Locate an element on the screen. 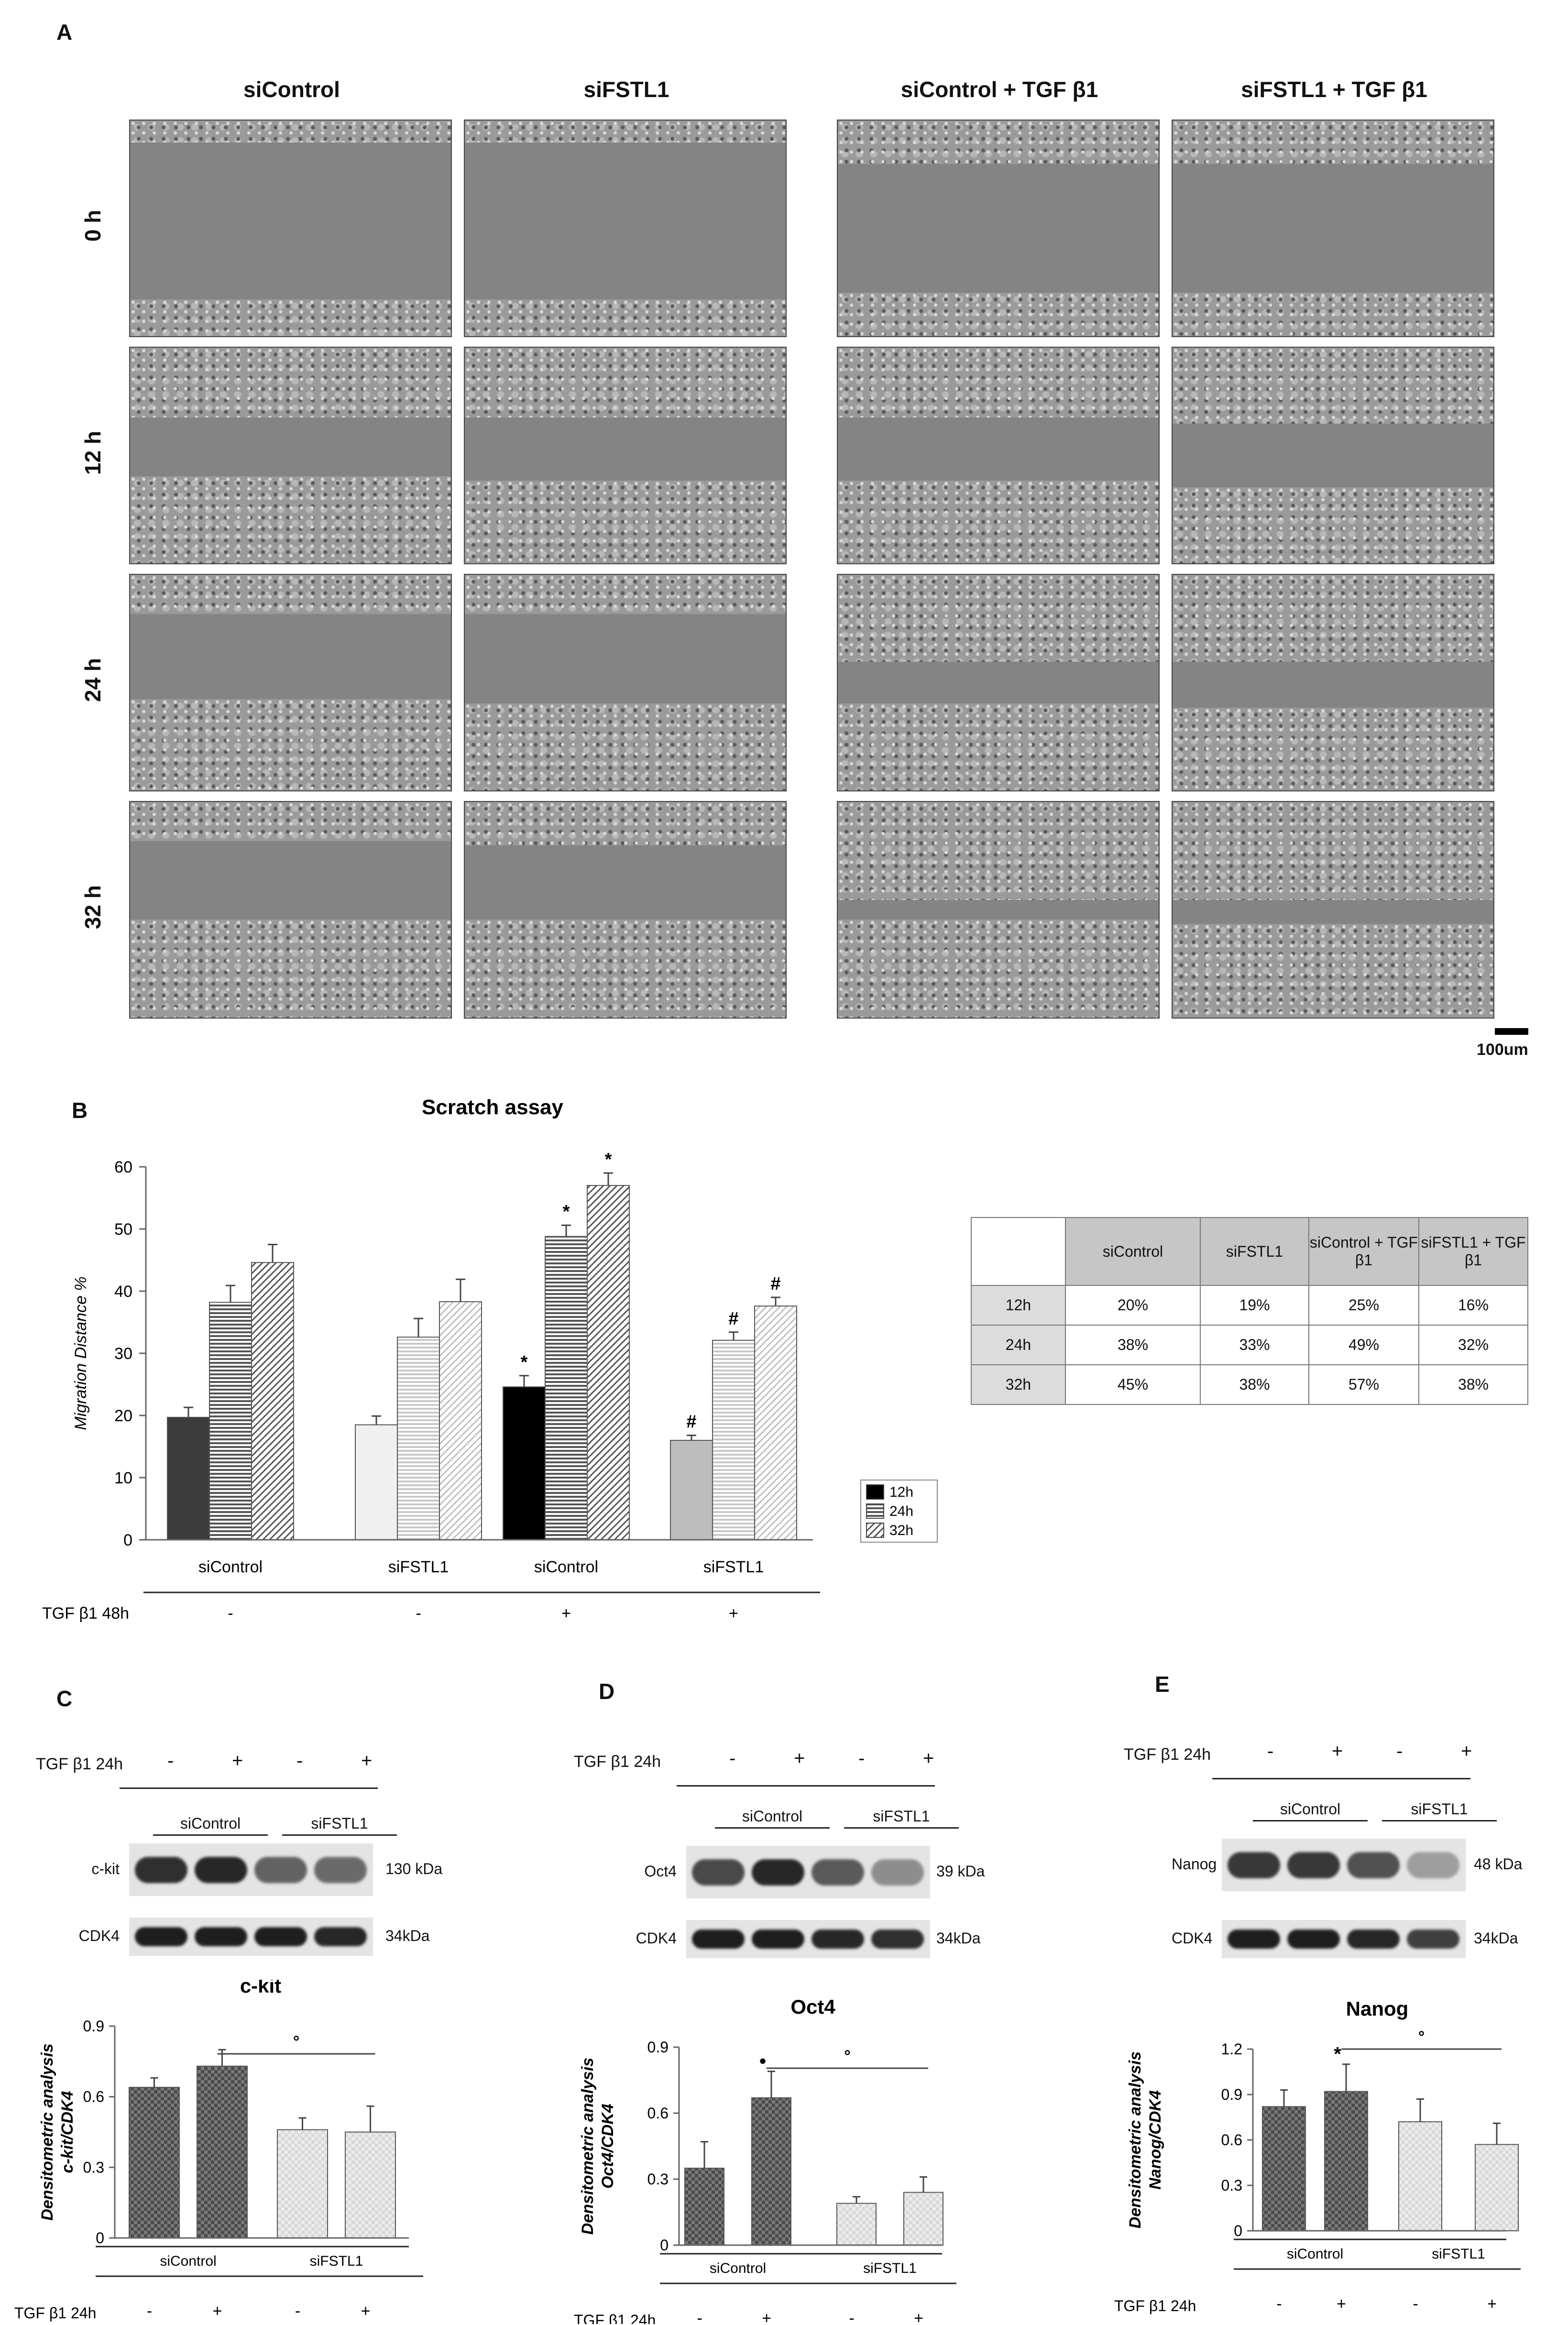 The height and width of the screenshot is (2325, 1568). chart-title: Scratch assay is located at coordinates (493, 1107).